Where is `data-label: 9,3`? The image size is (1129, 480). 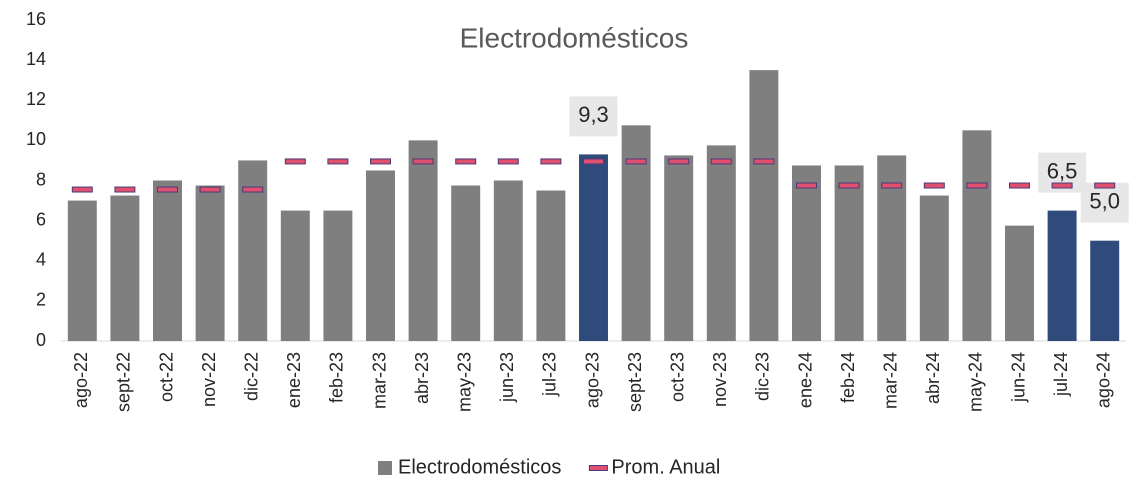
data-label: 9,3 is located at coordinates (593, 114).